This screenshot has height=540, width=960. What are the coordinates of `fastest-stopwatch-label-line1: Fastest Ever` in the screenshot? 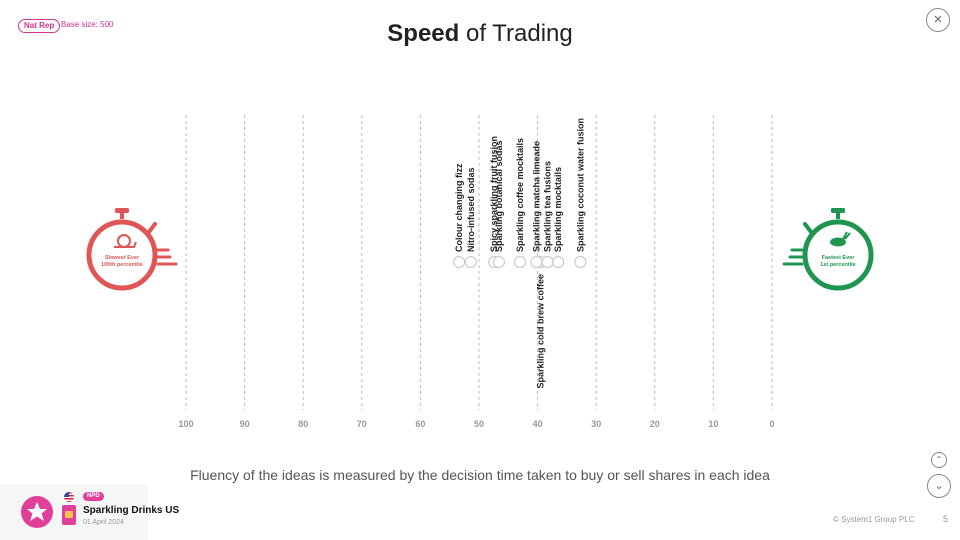 It's located at (839, 258).